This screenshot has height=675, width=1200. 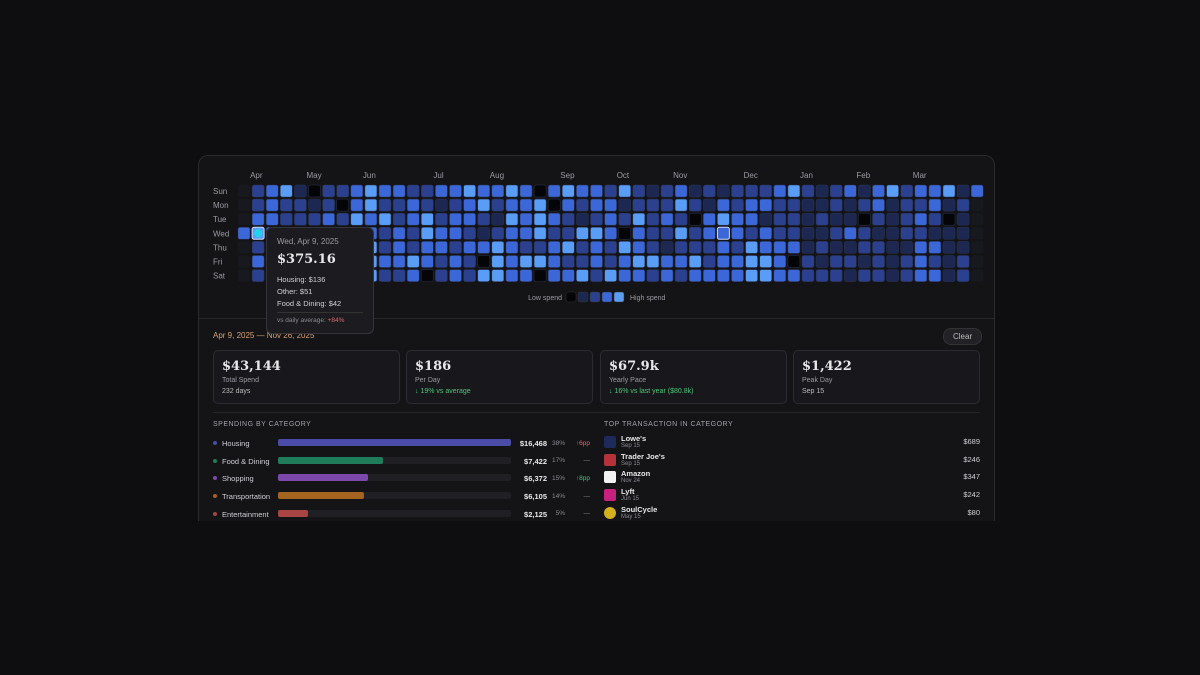 What do you see at coordinates (634, 366) in the screenshot?
I see `stat-value: $67.9k` at bounding box center [634, 366].